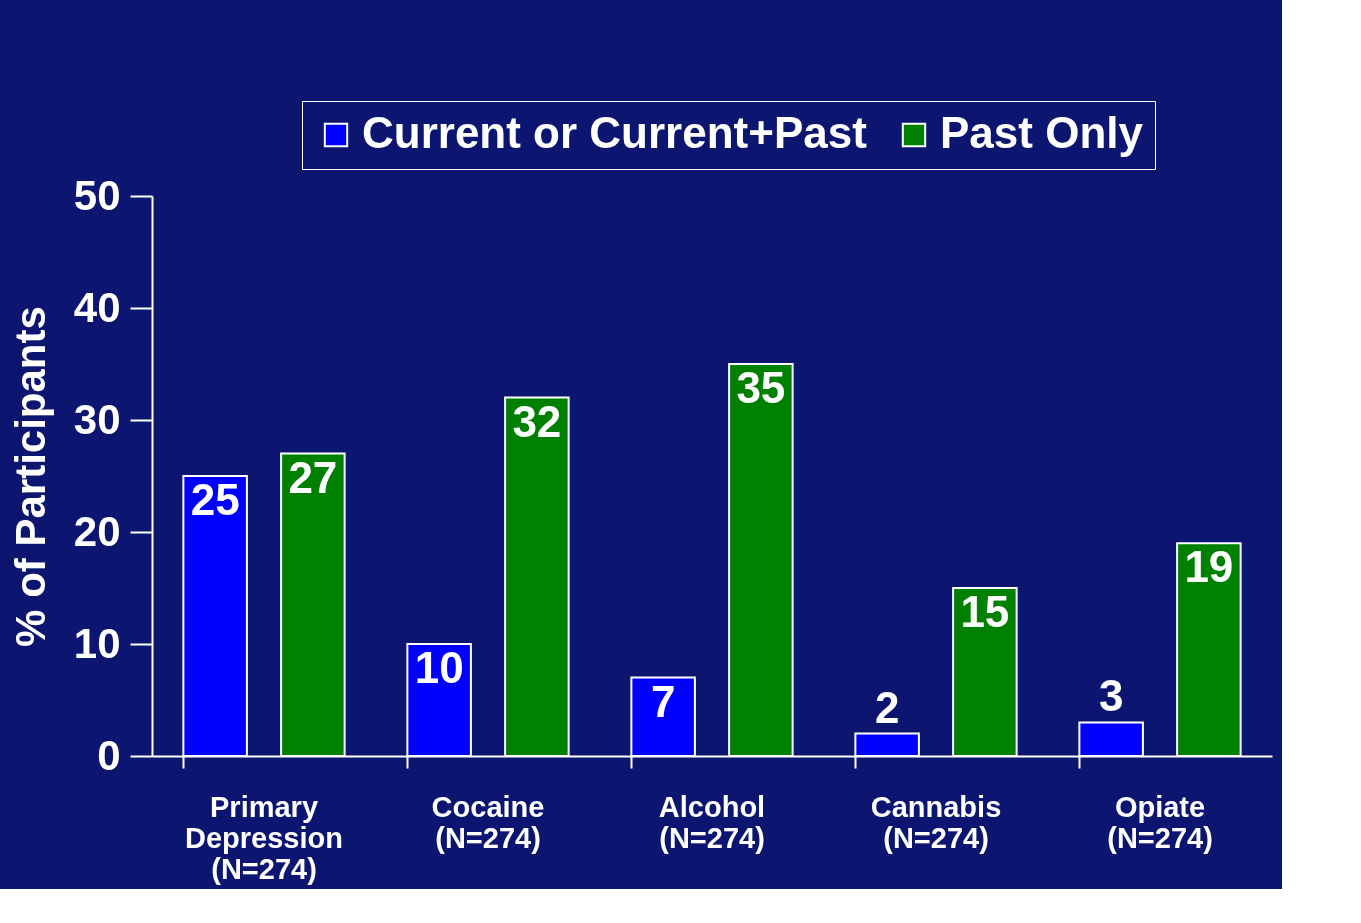 This screenshot has width=1361, height=923. What do you see at coordinates (1209, 567) in the screenshot?
I see `data-label: 19` at bounding box center [1209, 567].